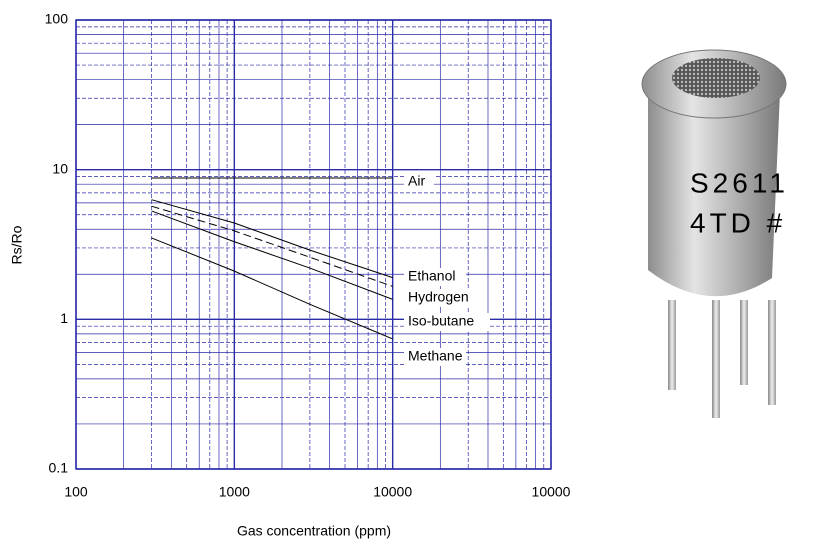 The width and height of the screenshot is (816, 544). I want to click on series-label: Iso-butane, so click(441, 321).